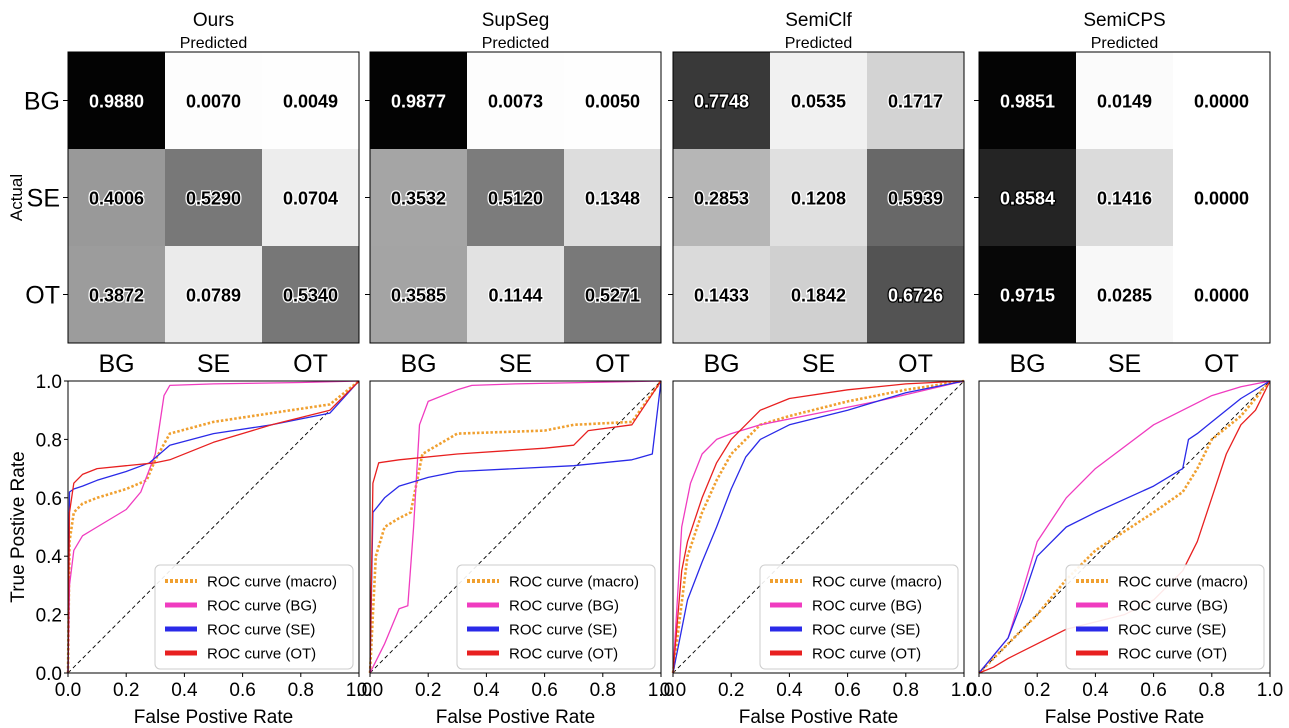 This screenshot has height=728, width=1289. What do you see at coordinates (721, 296) in the screenshot?
I see `cm-cell-label: 0.1433` at bounding box center [721, 296].